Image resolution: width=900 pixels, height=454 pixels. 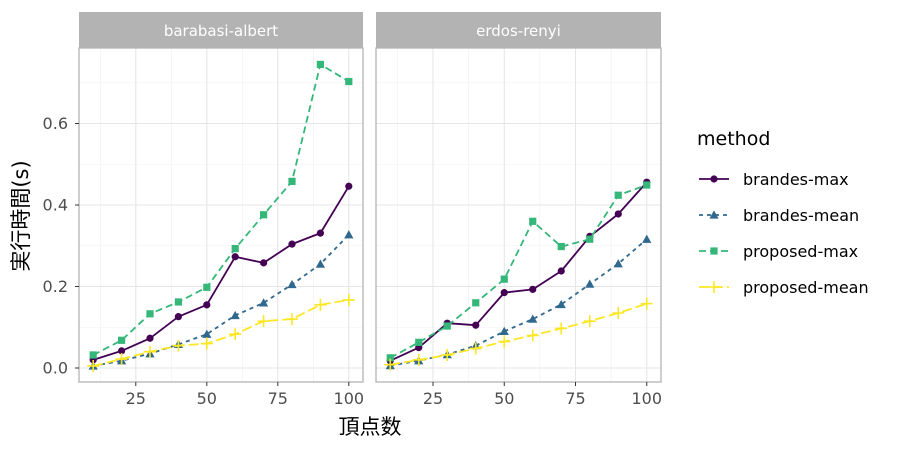 What do you see at coordinates (221, 300) in the screenshot?
I see `series-line-brandes-mean` at bounding box center [221, 300].